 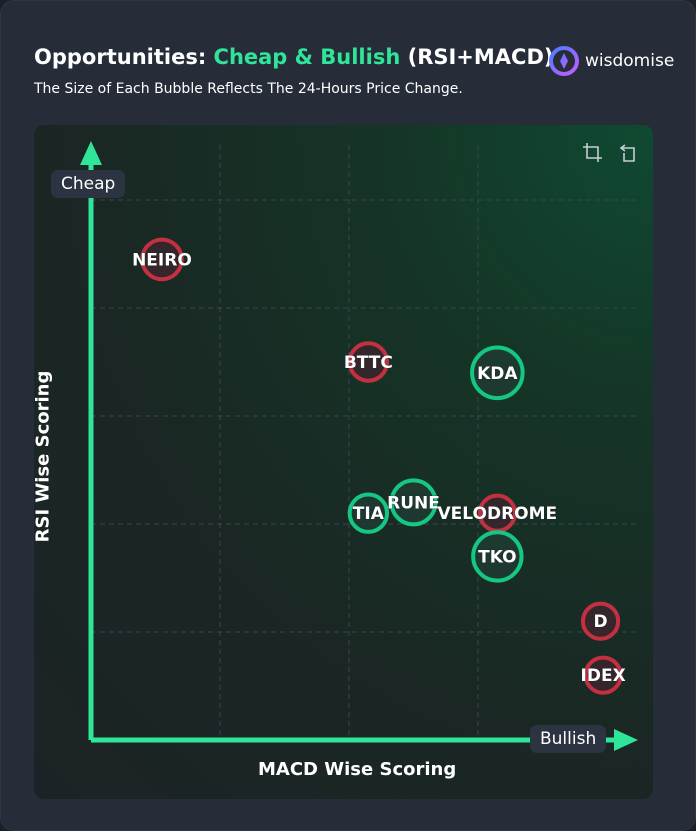 I want to click on bubble-label: TKO, so click(x=497, y=557).